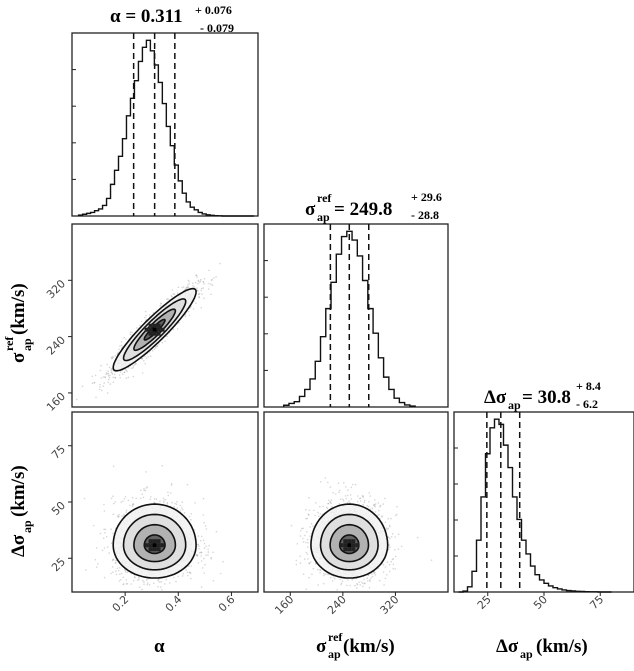 The width and height of the screenshot is (634, 671). Describe the element at coordinates (166, 128) in the screenshot. I see `hist-alpha-step` at that location.